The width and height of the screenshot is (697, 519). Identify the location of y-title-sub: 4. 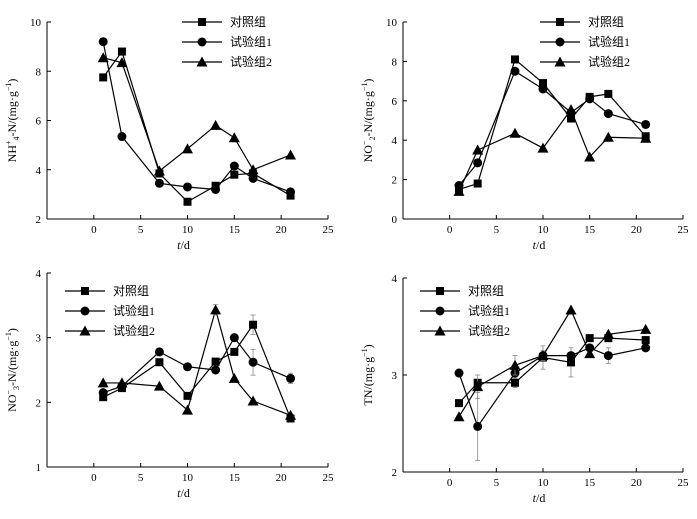
(16, 138).